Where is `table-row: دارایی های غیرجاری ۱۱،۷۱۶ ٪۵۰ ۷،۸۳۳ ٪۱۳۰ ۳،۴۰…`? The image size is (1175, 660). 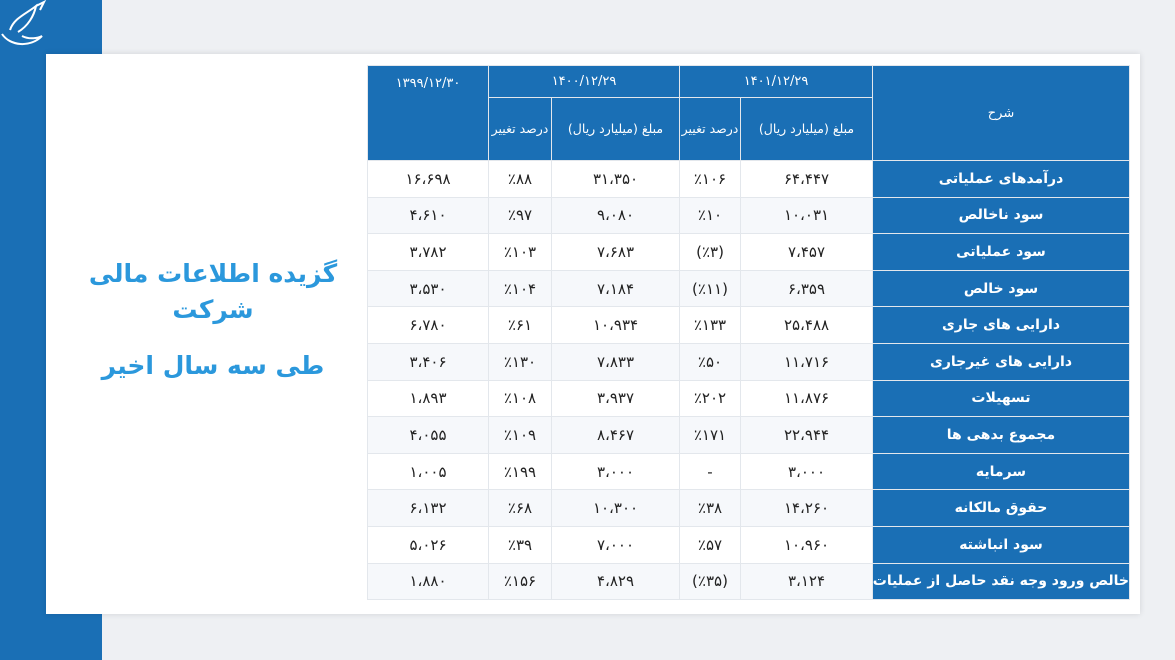 table-row: دارایی های غیرجاری ۱۱،۷۱۶ ٪۵۰ ۷،۸۳۳ ٪۱۳۰ ۳،۴۰… is located at coordinates (748, 361).